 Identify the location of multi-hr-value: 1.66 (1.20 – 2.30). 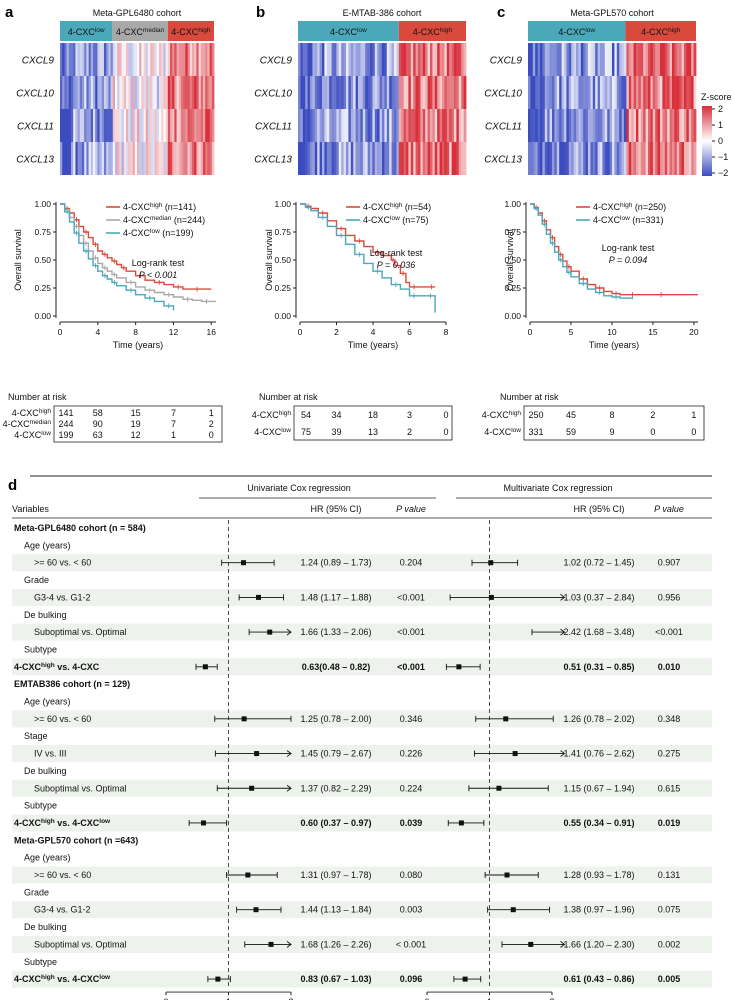
(598, 944).